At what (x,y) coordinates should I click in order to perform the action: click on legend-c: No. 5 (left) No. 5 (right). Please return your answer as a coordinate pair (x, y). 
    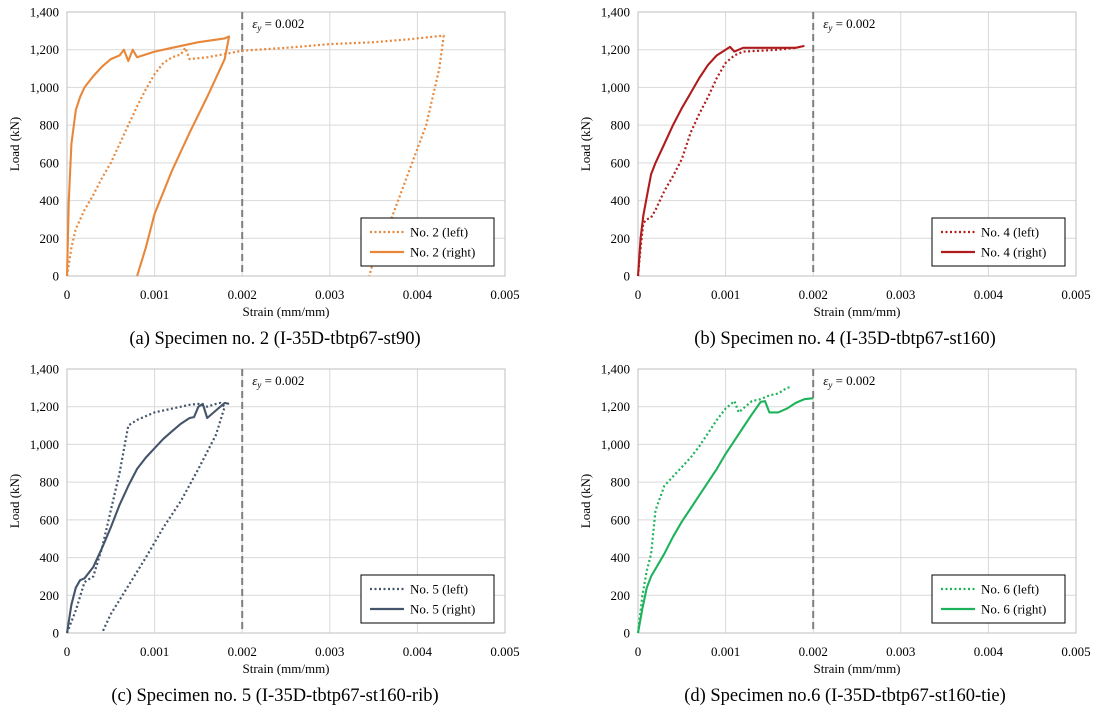
    Looking at the image, I should click on (427, 599).